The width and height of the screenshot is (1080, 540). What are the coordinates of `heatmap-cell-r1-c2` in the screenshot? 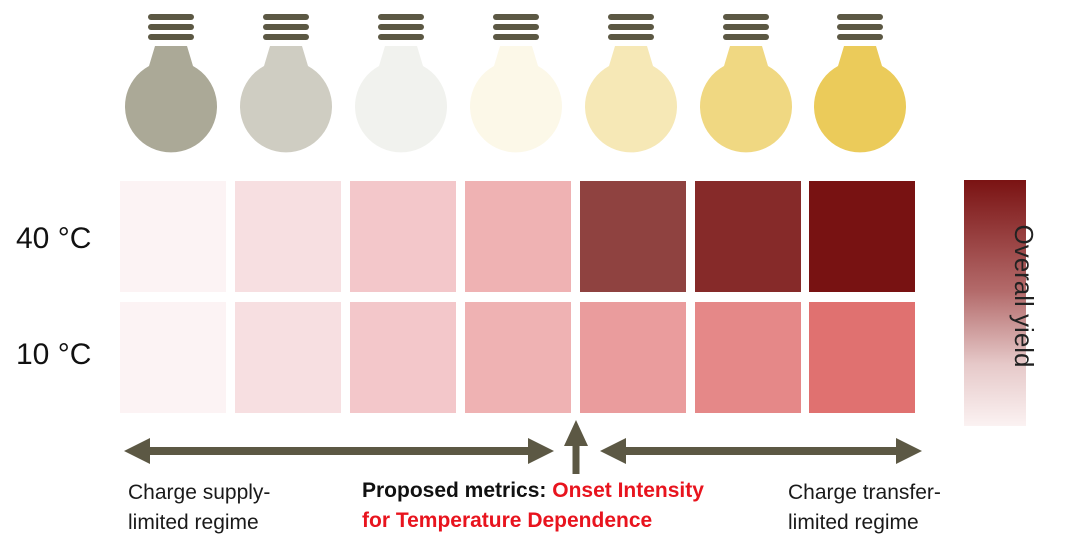 It's located at (403, 357).